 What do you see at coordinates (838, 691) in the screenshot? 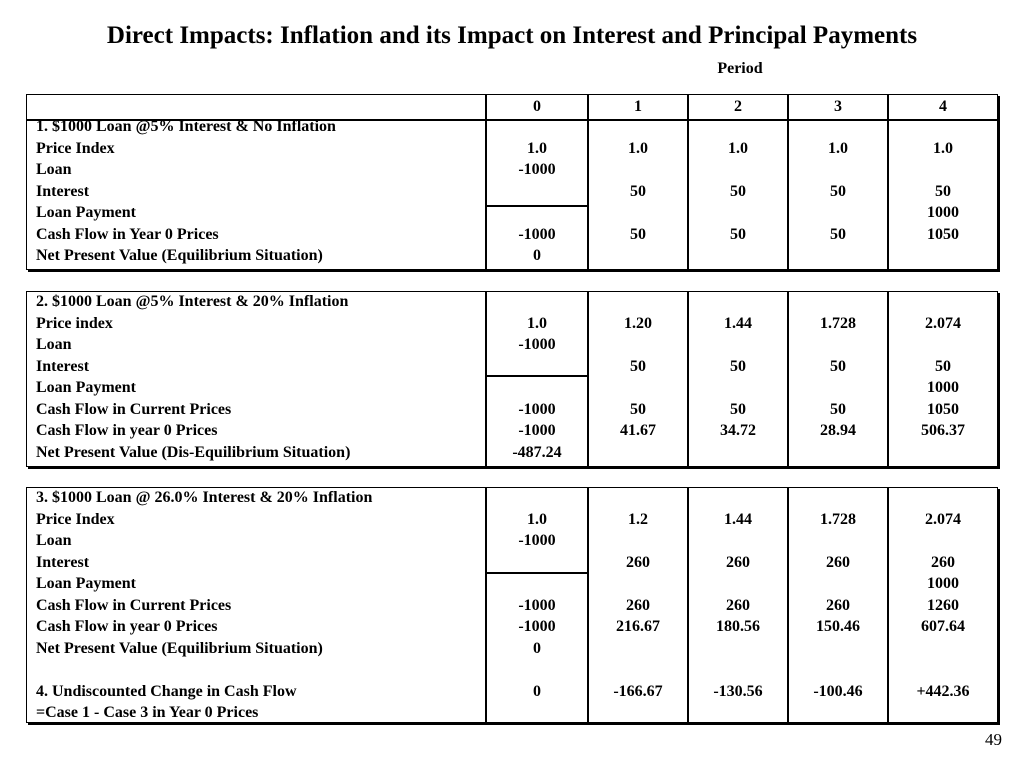
I see `section3-cell-p3-r9: -100.46` at bounding box center [838, 691].